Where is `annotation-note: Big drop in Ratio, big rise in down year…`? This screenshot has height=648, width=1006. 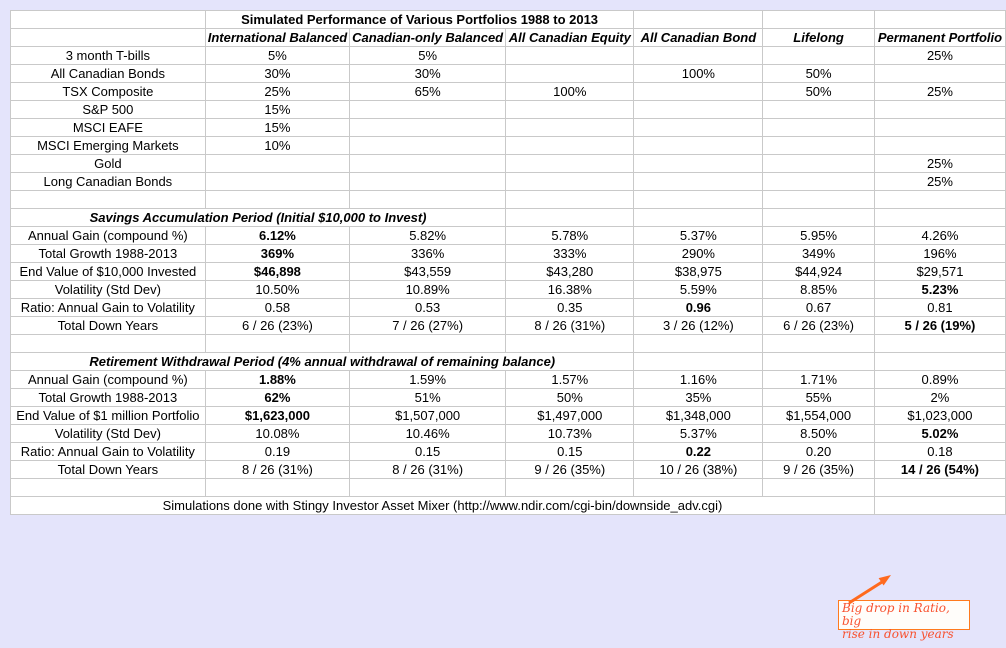 annotation-note: Big drop in Ratio, big rise in down year… is located at coordinates (904, 620).